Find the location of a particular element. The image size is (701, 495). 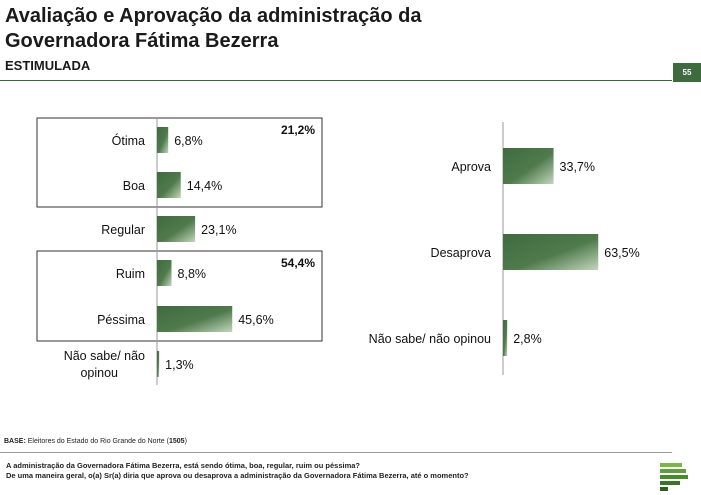

bar-aprova is located at coordinates (528, 166).